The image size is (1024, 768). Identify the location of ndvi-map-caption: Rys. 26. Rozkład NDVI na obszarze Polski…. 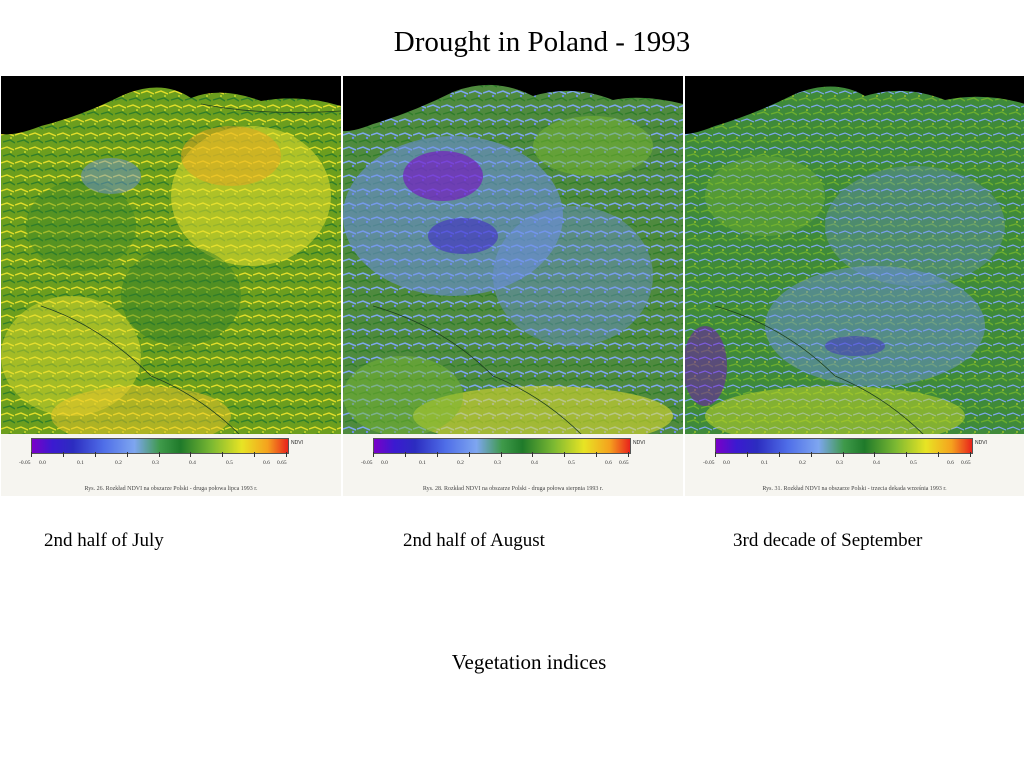
(171, 489).